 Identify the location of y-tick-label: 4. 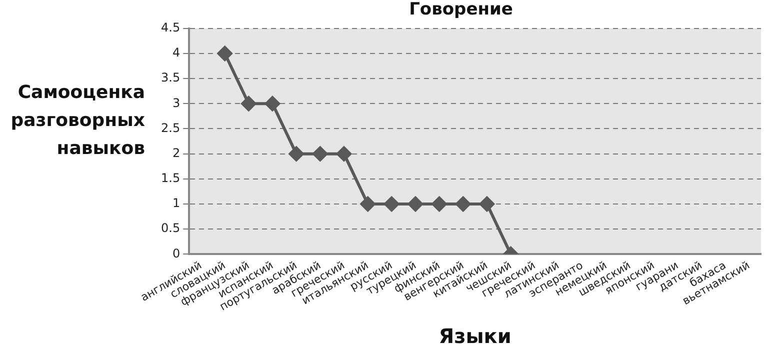
(176, 53).